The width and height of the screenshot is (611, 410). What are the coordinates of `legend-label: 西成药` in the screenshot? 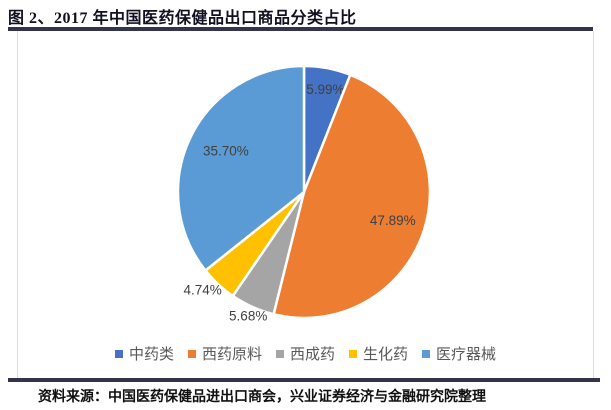 It's located at (312, 354).